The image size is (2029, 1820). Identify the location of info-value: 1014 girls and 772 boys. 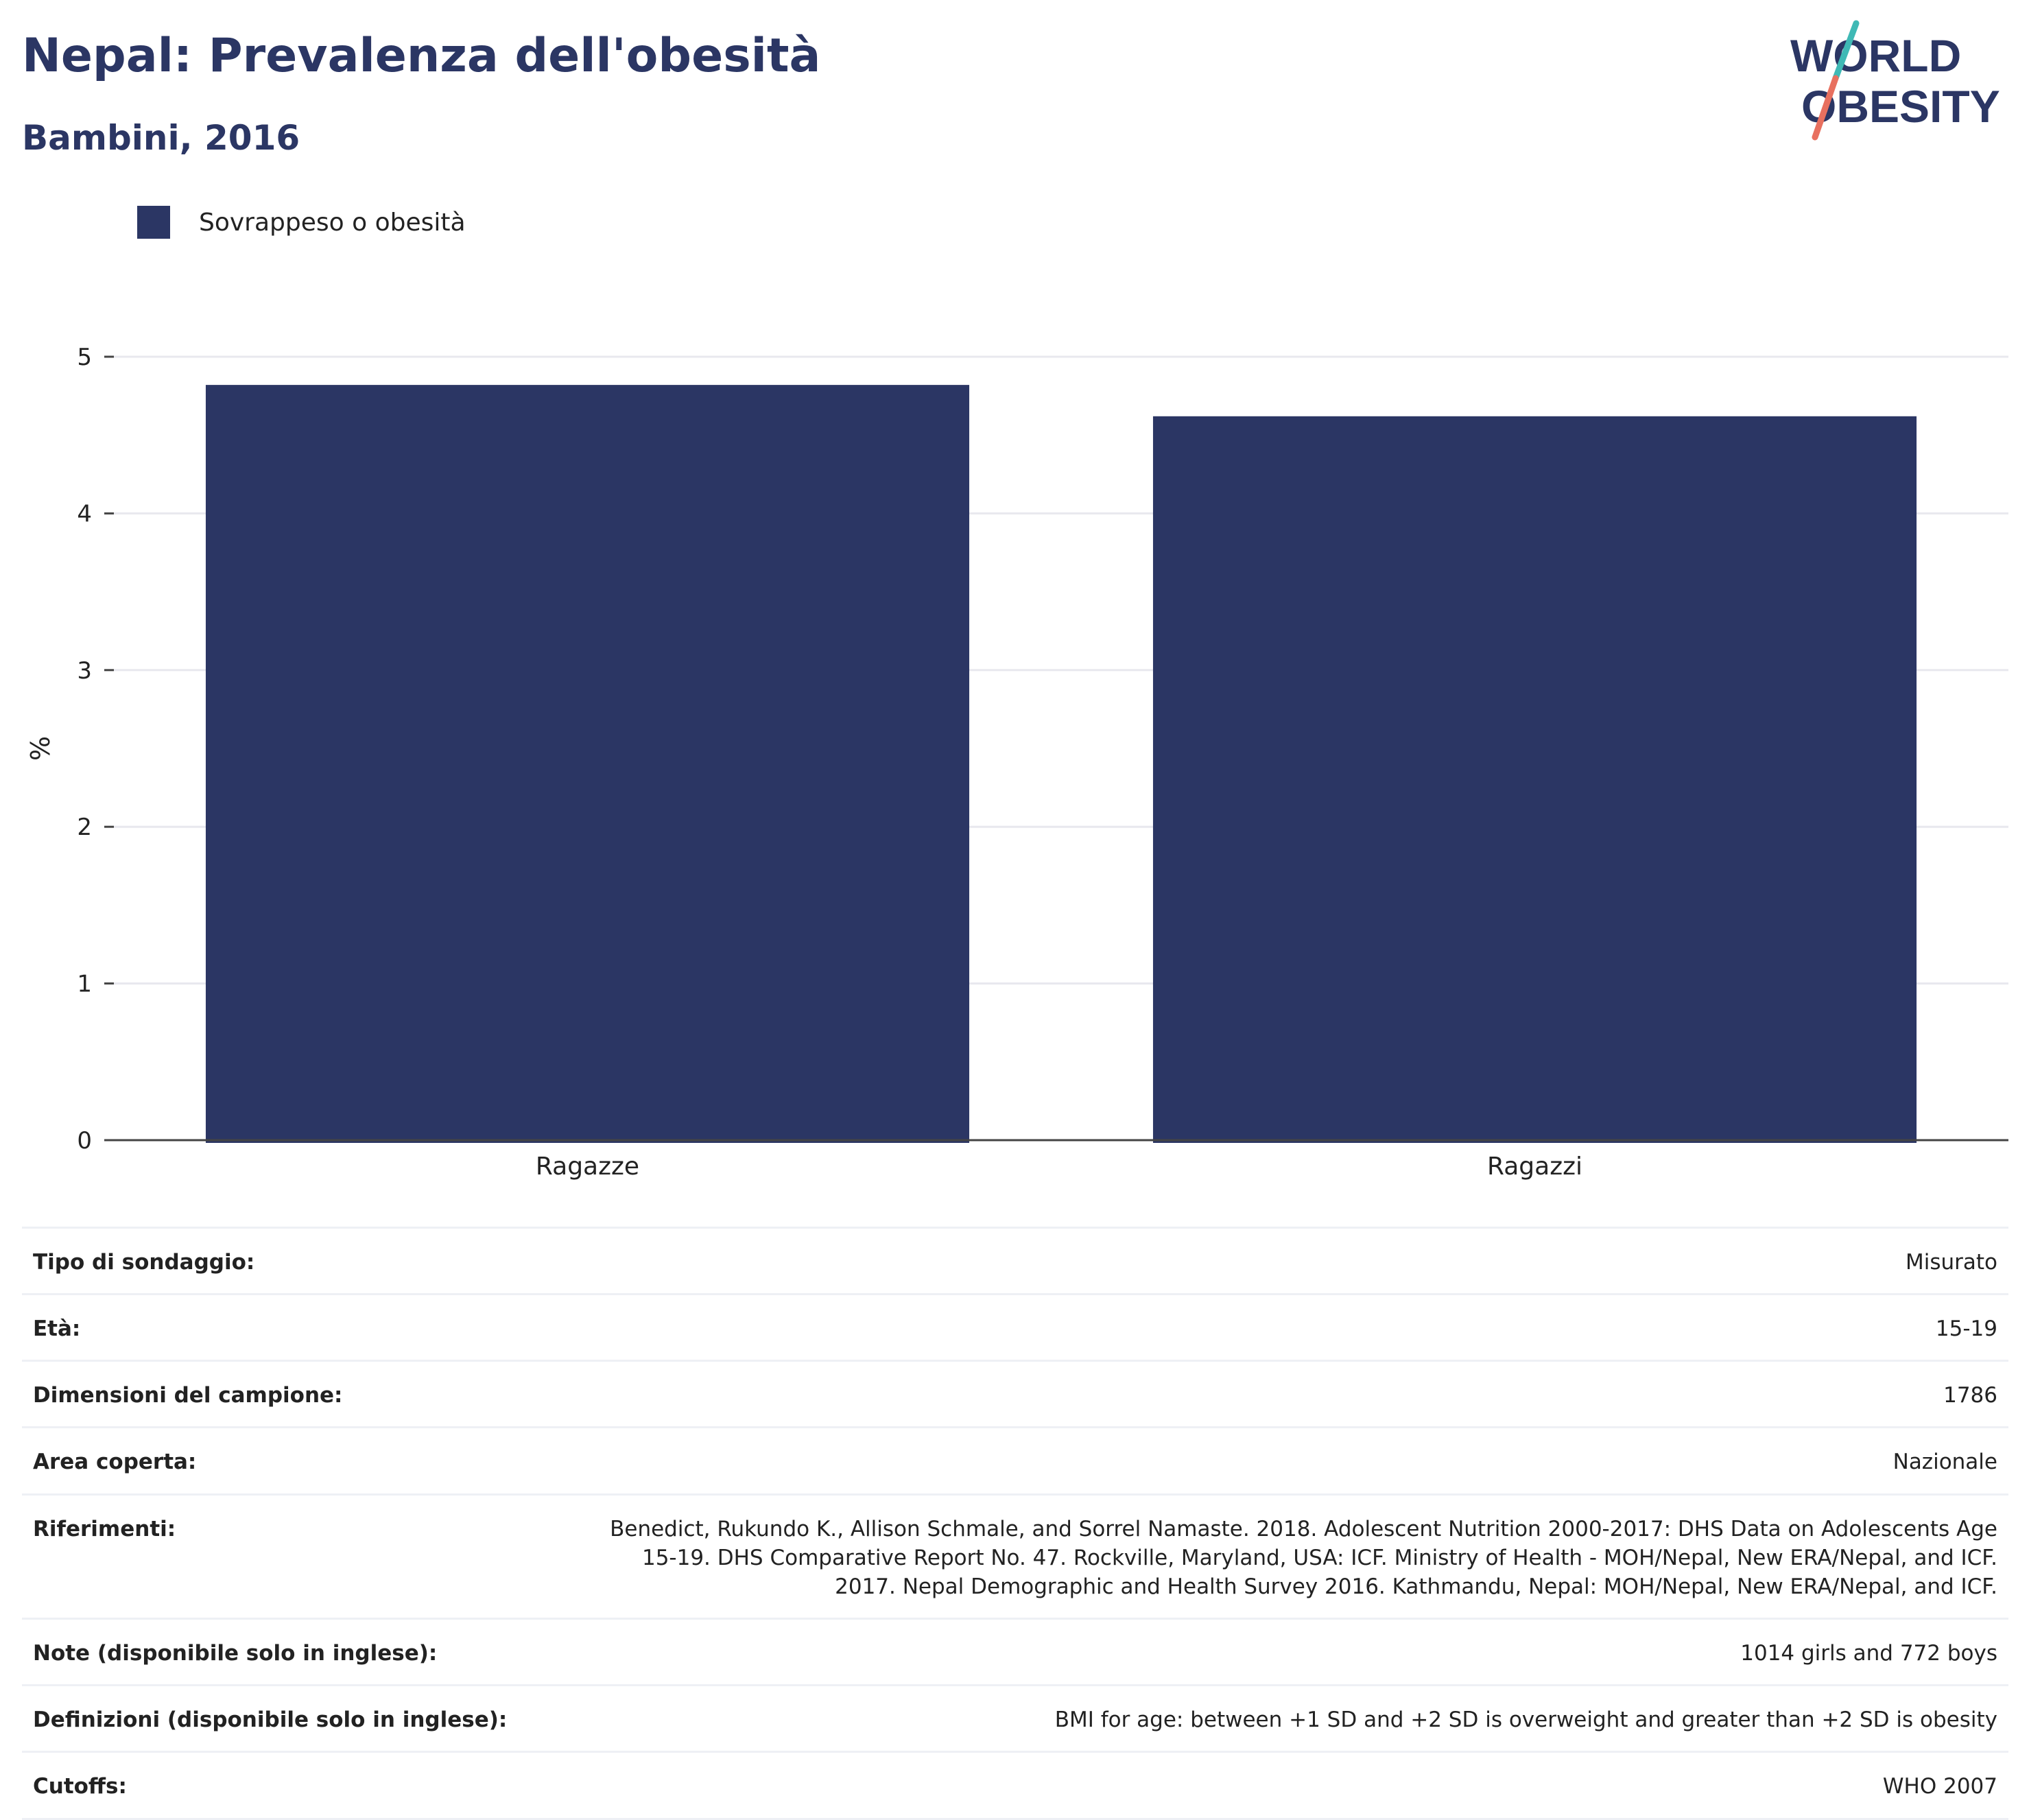
(1286, 1652).